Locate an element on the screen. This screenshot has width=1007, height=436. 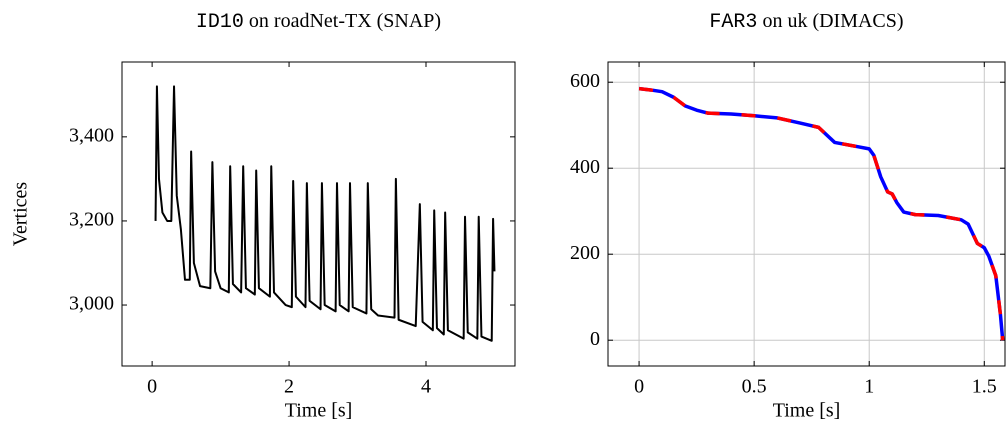
y-tick-label: 3,000 is located at coordinates (91, 304).